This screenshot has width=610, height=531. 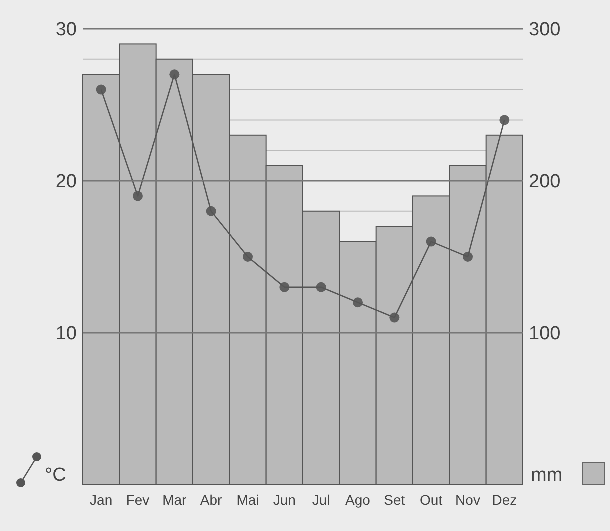 What do you see at coordinates (321, 500) in the screenshot?
I see `x-tick-label: Jul` at bounding box center [321, 500].